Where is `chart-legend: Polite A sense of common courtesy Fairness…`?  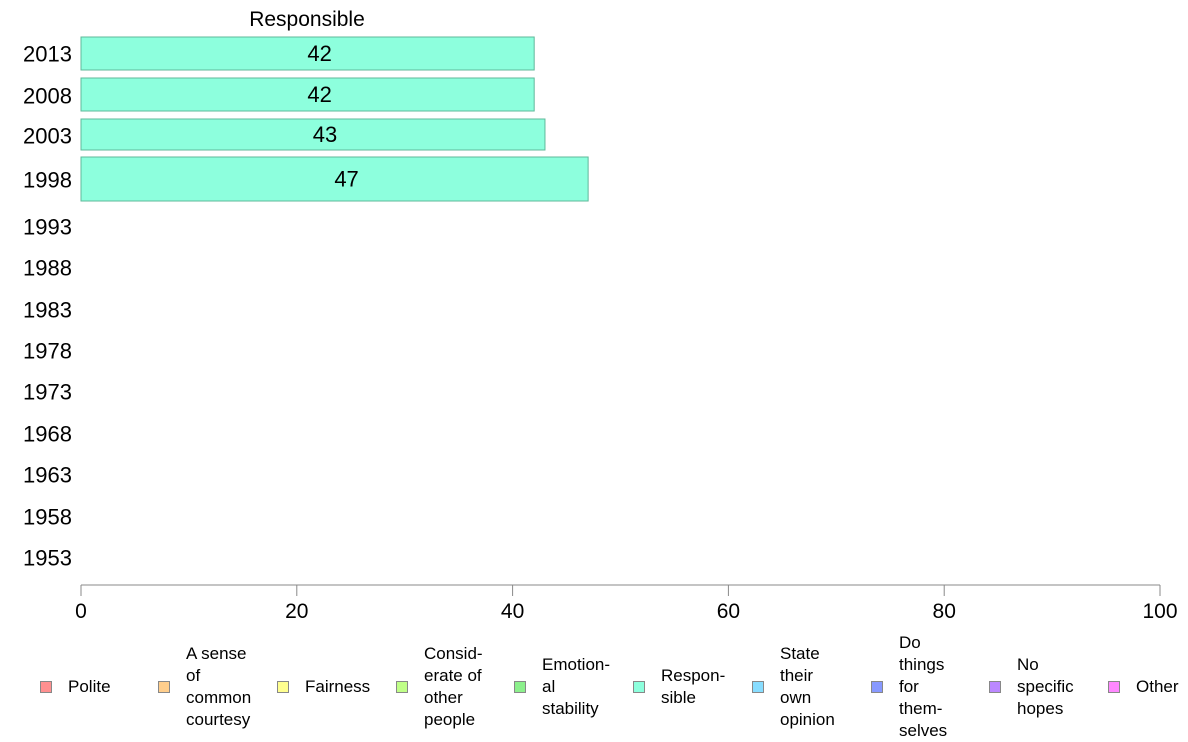 chart-legend: Polite A sense of common courtesy Fairness… is located at coordinates (594, 686).